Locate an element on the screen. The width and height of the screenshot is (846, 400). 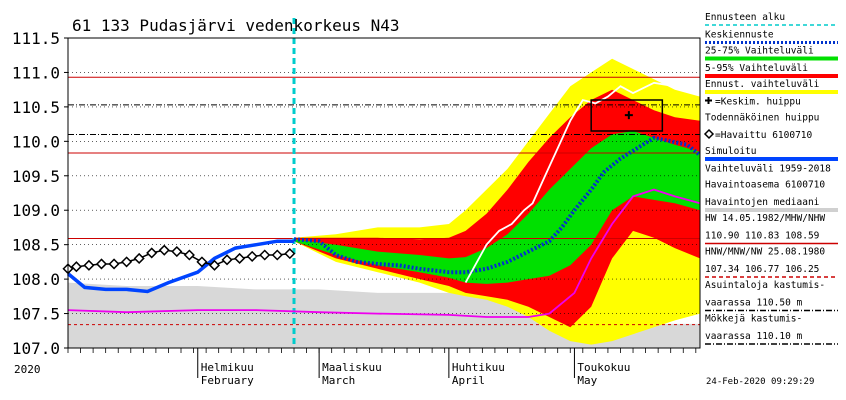
month-label-fi: Helmikuu is located at coordinates (227, 367).